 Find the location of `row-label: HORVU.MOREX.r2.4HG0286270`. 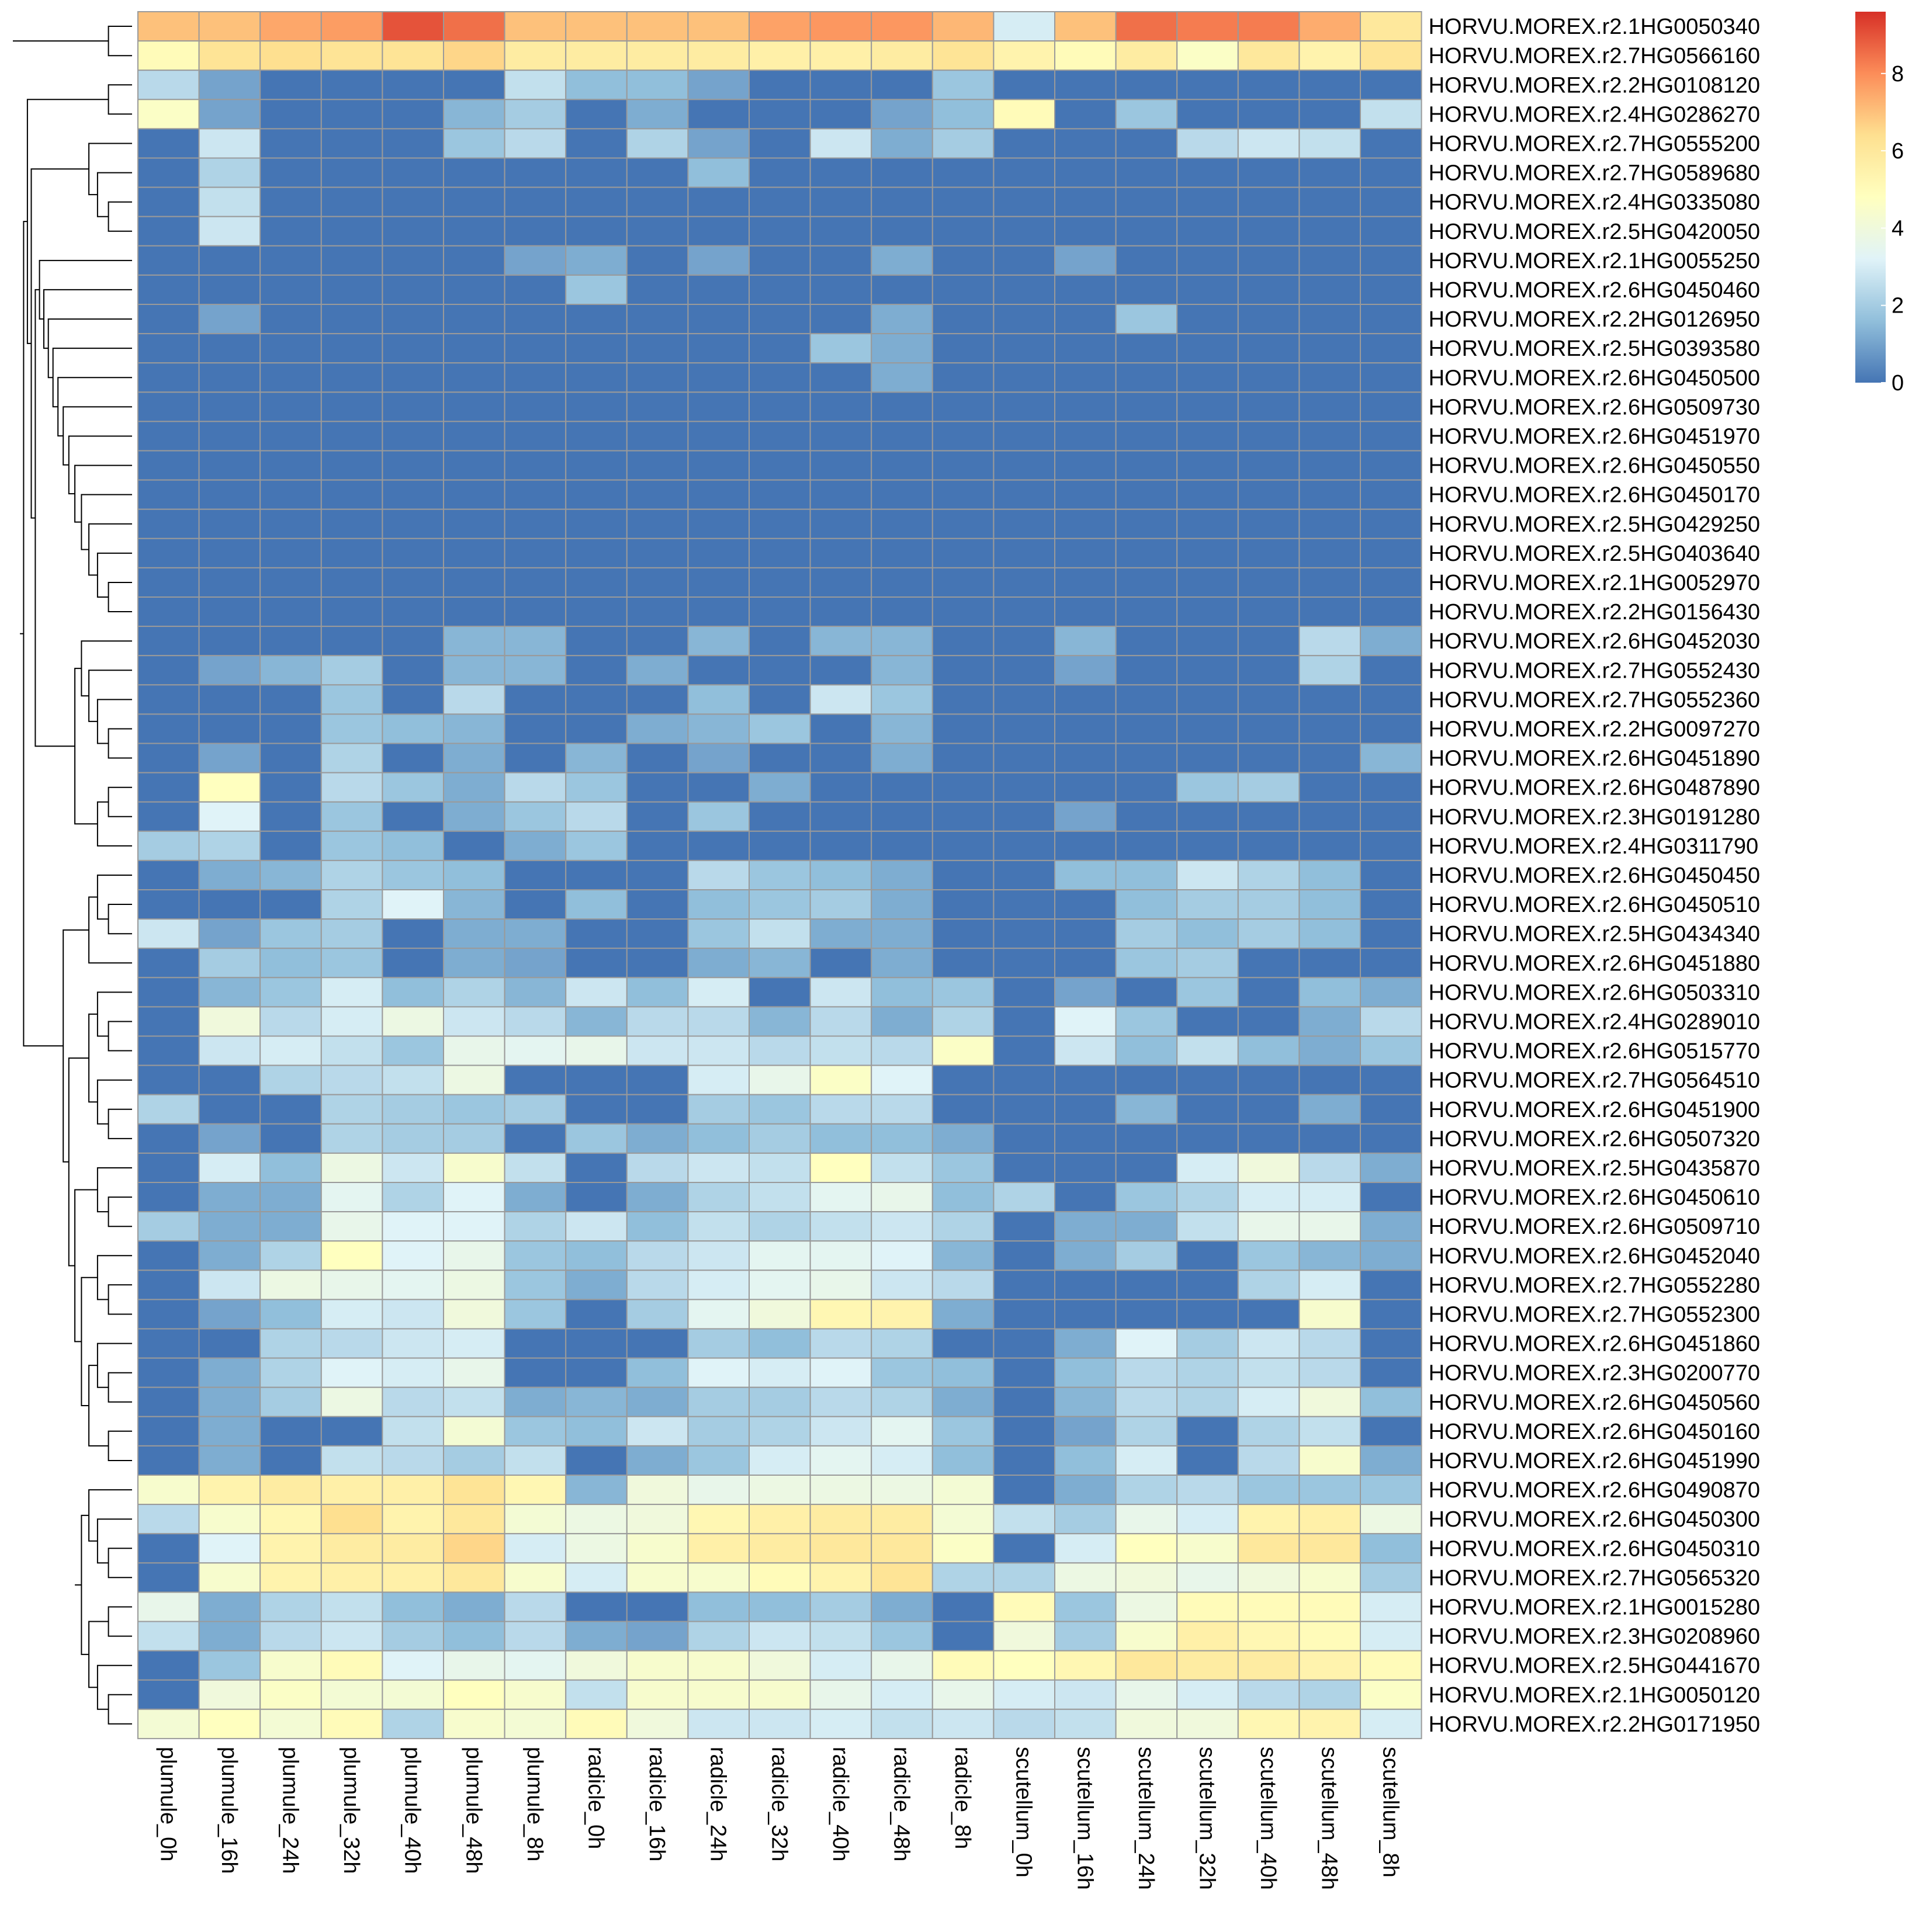

row-label: HORVU.MOREX.r2.4HG0286270 is located at coordinates (1594, 114).